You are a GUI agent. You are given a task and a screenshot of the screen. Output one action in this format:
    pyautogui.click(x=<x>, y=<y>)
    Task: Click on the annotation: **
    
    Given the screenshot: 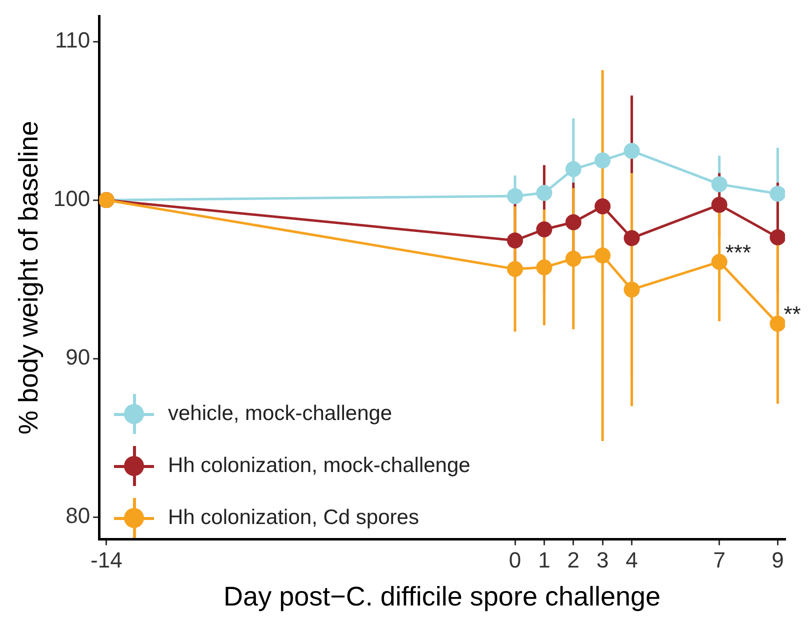 What is the action you would take?
    pyautogui.click(x=793, y=314)
    